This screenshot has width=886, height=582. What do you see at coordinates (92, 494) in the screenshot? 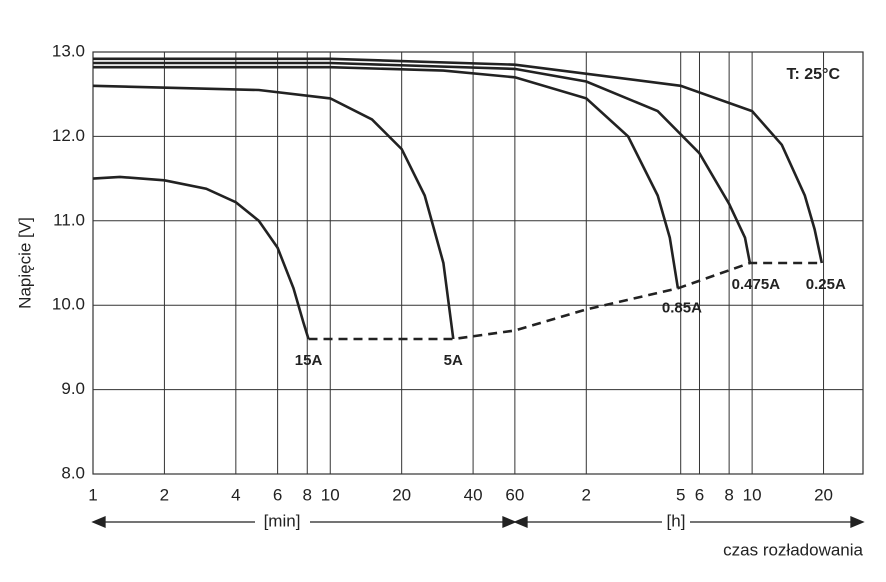
I see `x-tick-label: 1` at bounding box center [92, 494].